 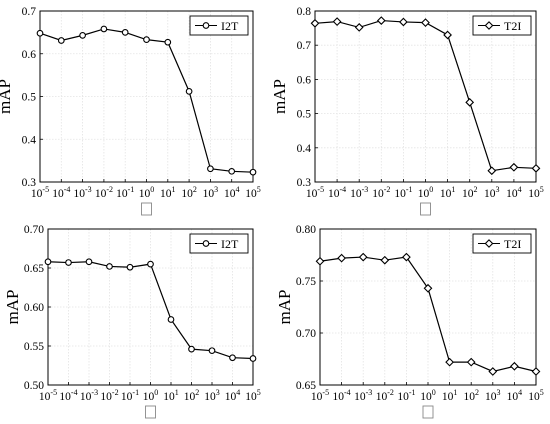 What do you see at coordinates (219, 243) in the screenshot?
I see `legend: I2T` at bounding box center [219, 243].